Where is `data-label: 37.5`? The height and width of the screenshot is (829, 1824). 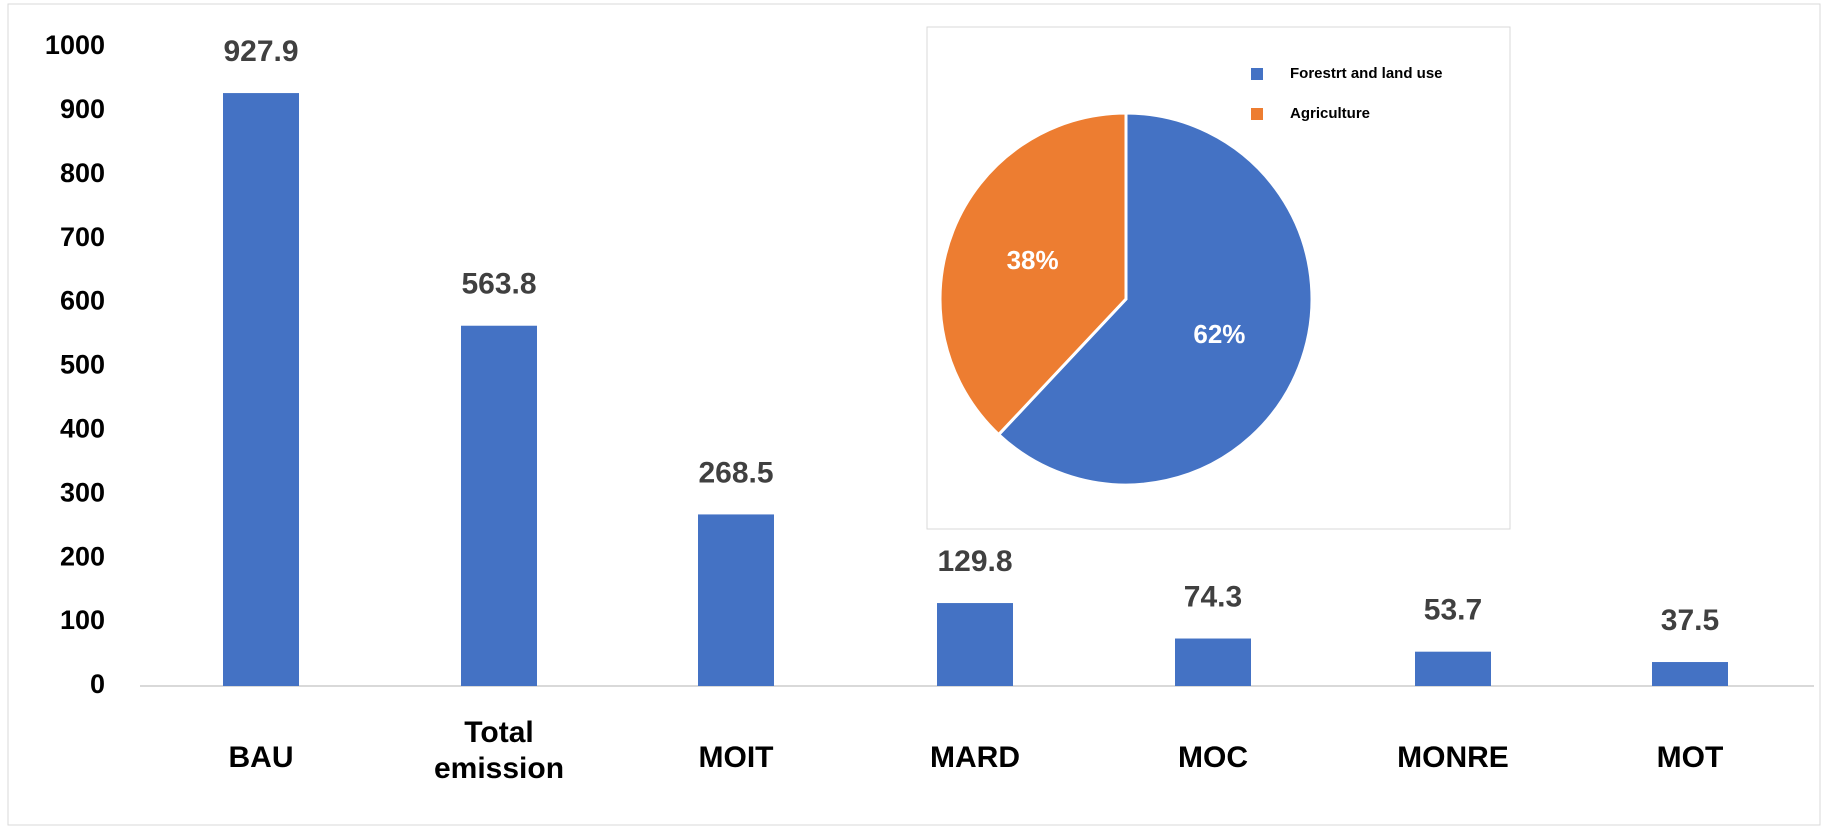
data-label: 37.5 is located at coordinates (1690, 620).